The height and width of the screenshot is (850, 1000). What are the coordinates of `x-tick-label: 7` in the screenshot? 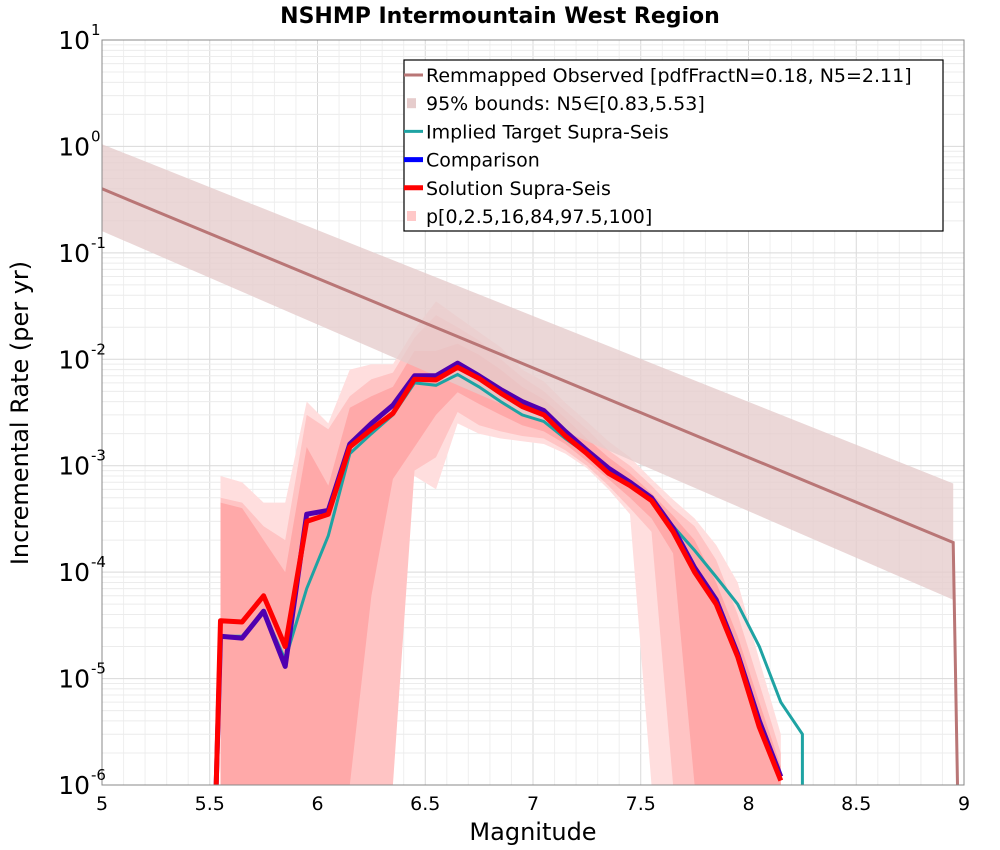 It's located at (533, 804).